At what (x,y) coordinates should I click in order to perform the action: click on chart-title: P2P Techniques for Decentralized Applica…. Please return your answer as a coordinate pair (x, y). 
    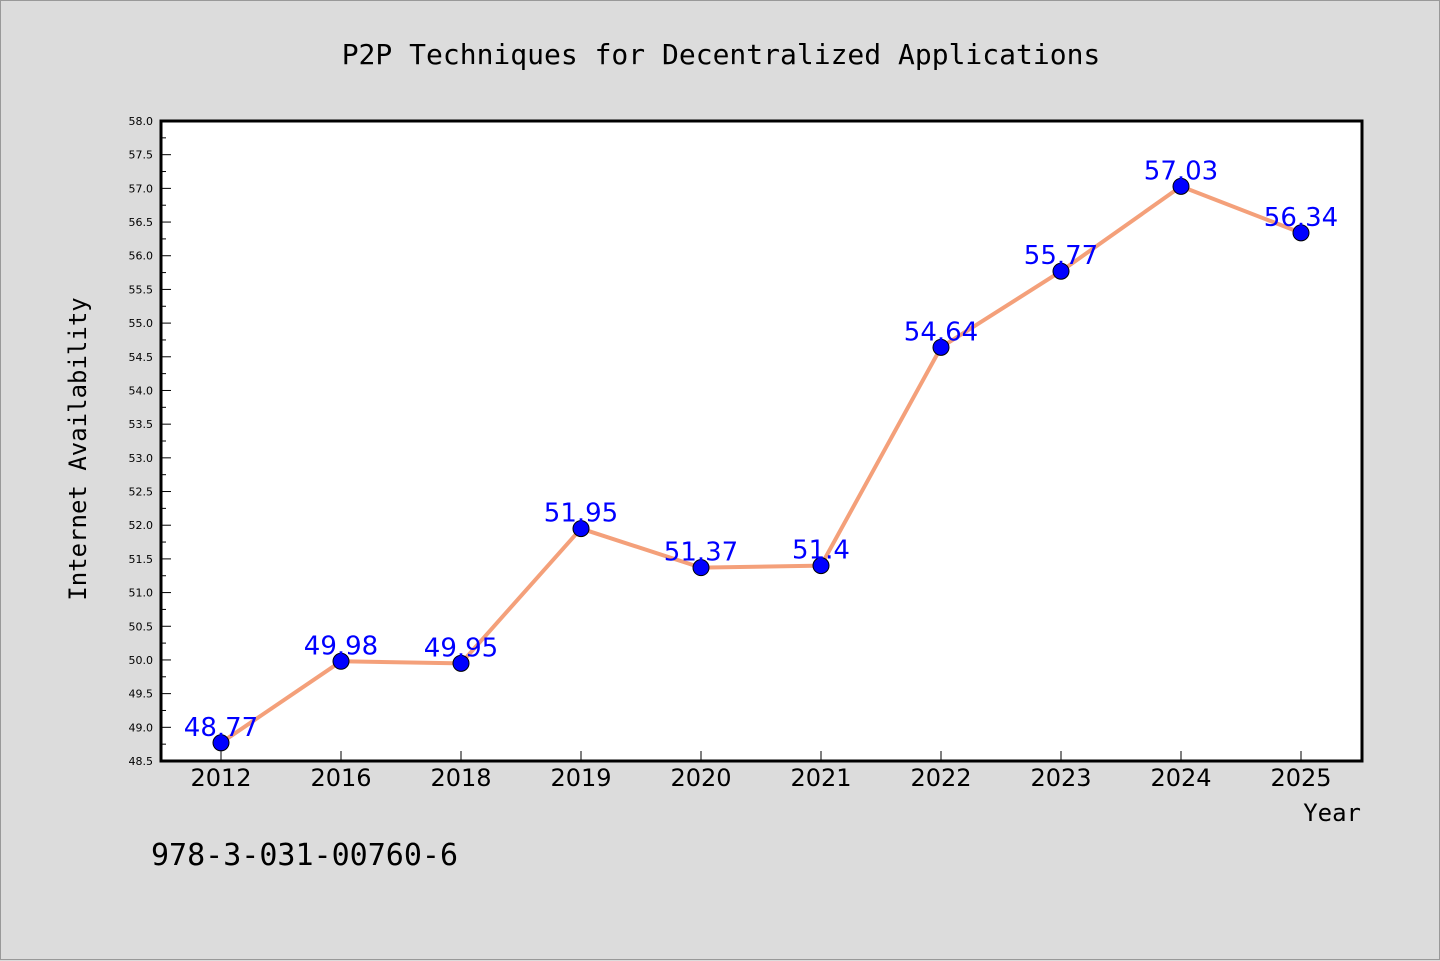
    Looking at the image, I should click on (721, 54).